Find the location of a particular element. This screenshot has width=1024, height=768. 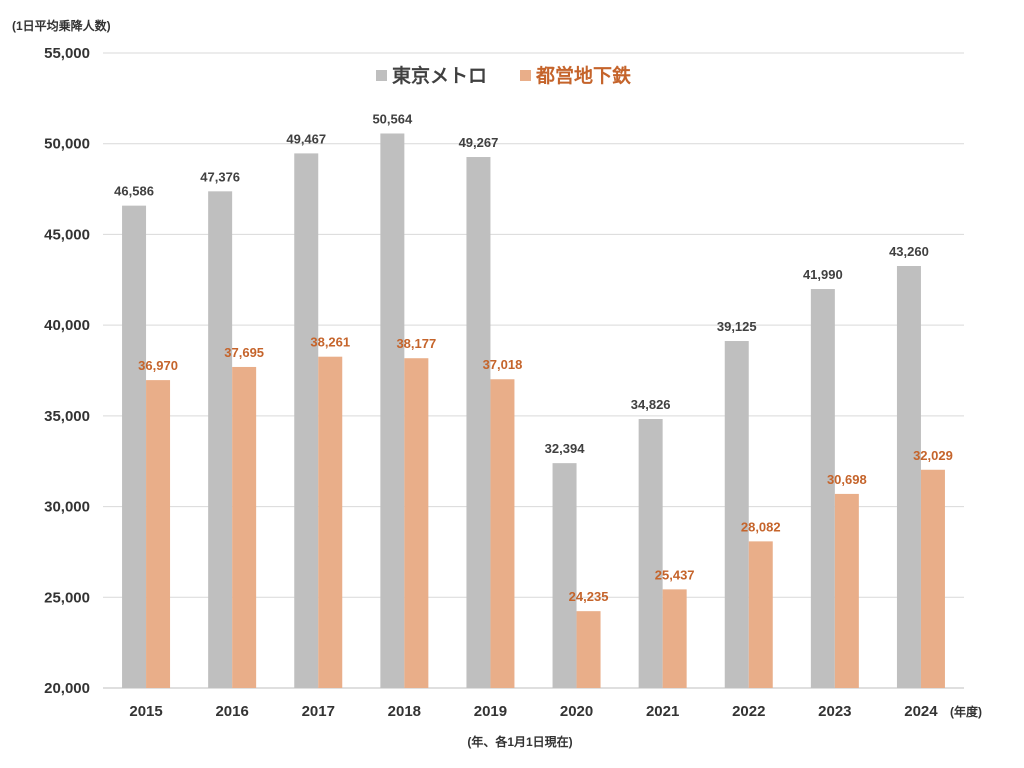

data-label: 34,826 is located at coordinates (651, 404).